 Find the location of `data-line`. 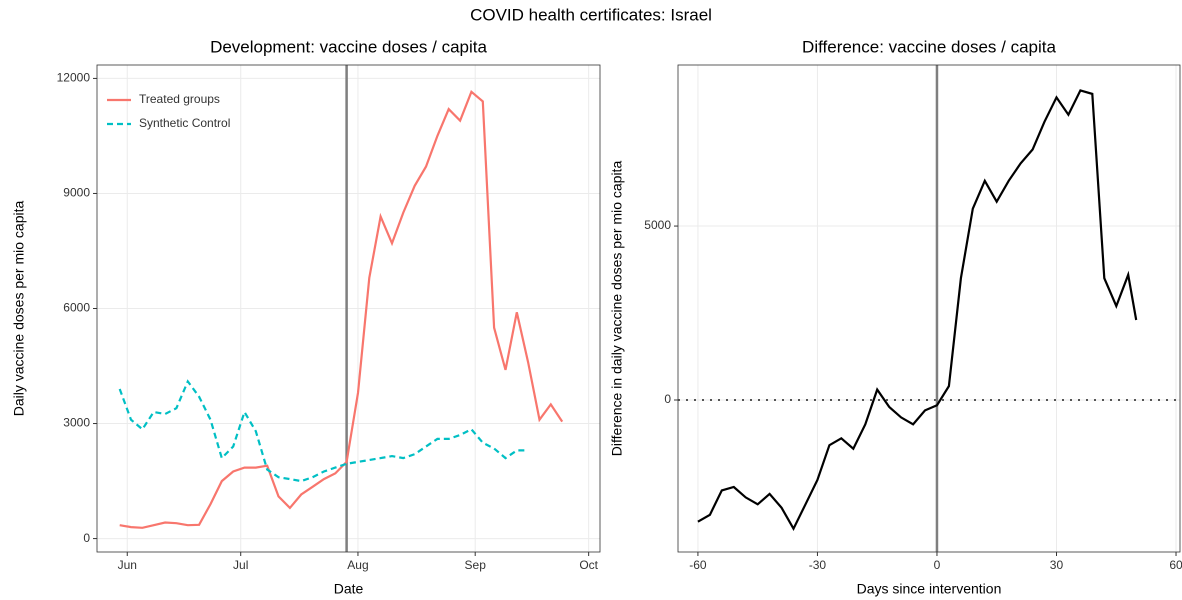

data-line is located at coordinates (323, 431).